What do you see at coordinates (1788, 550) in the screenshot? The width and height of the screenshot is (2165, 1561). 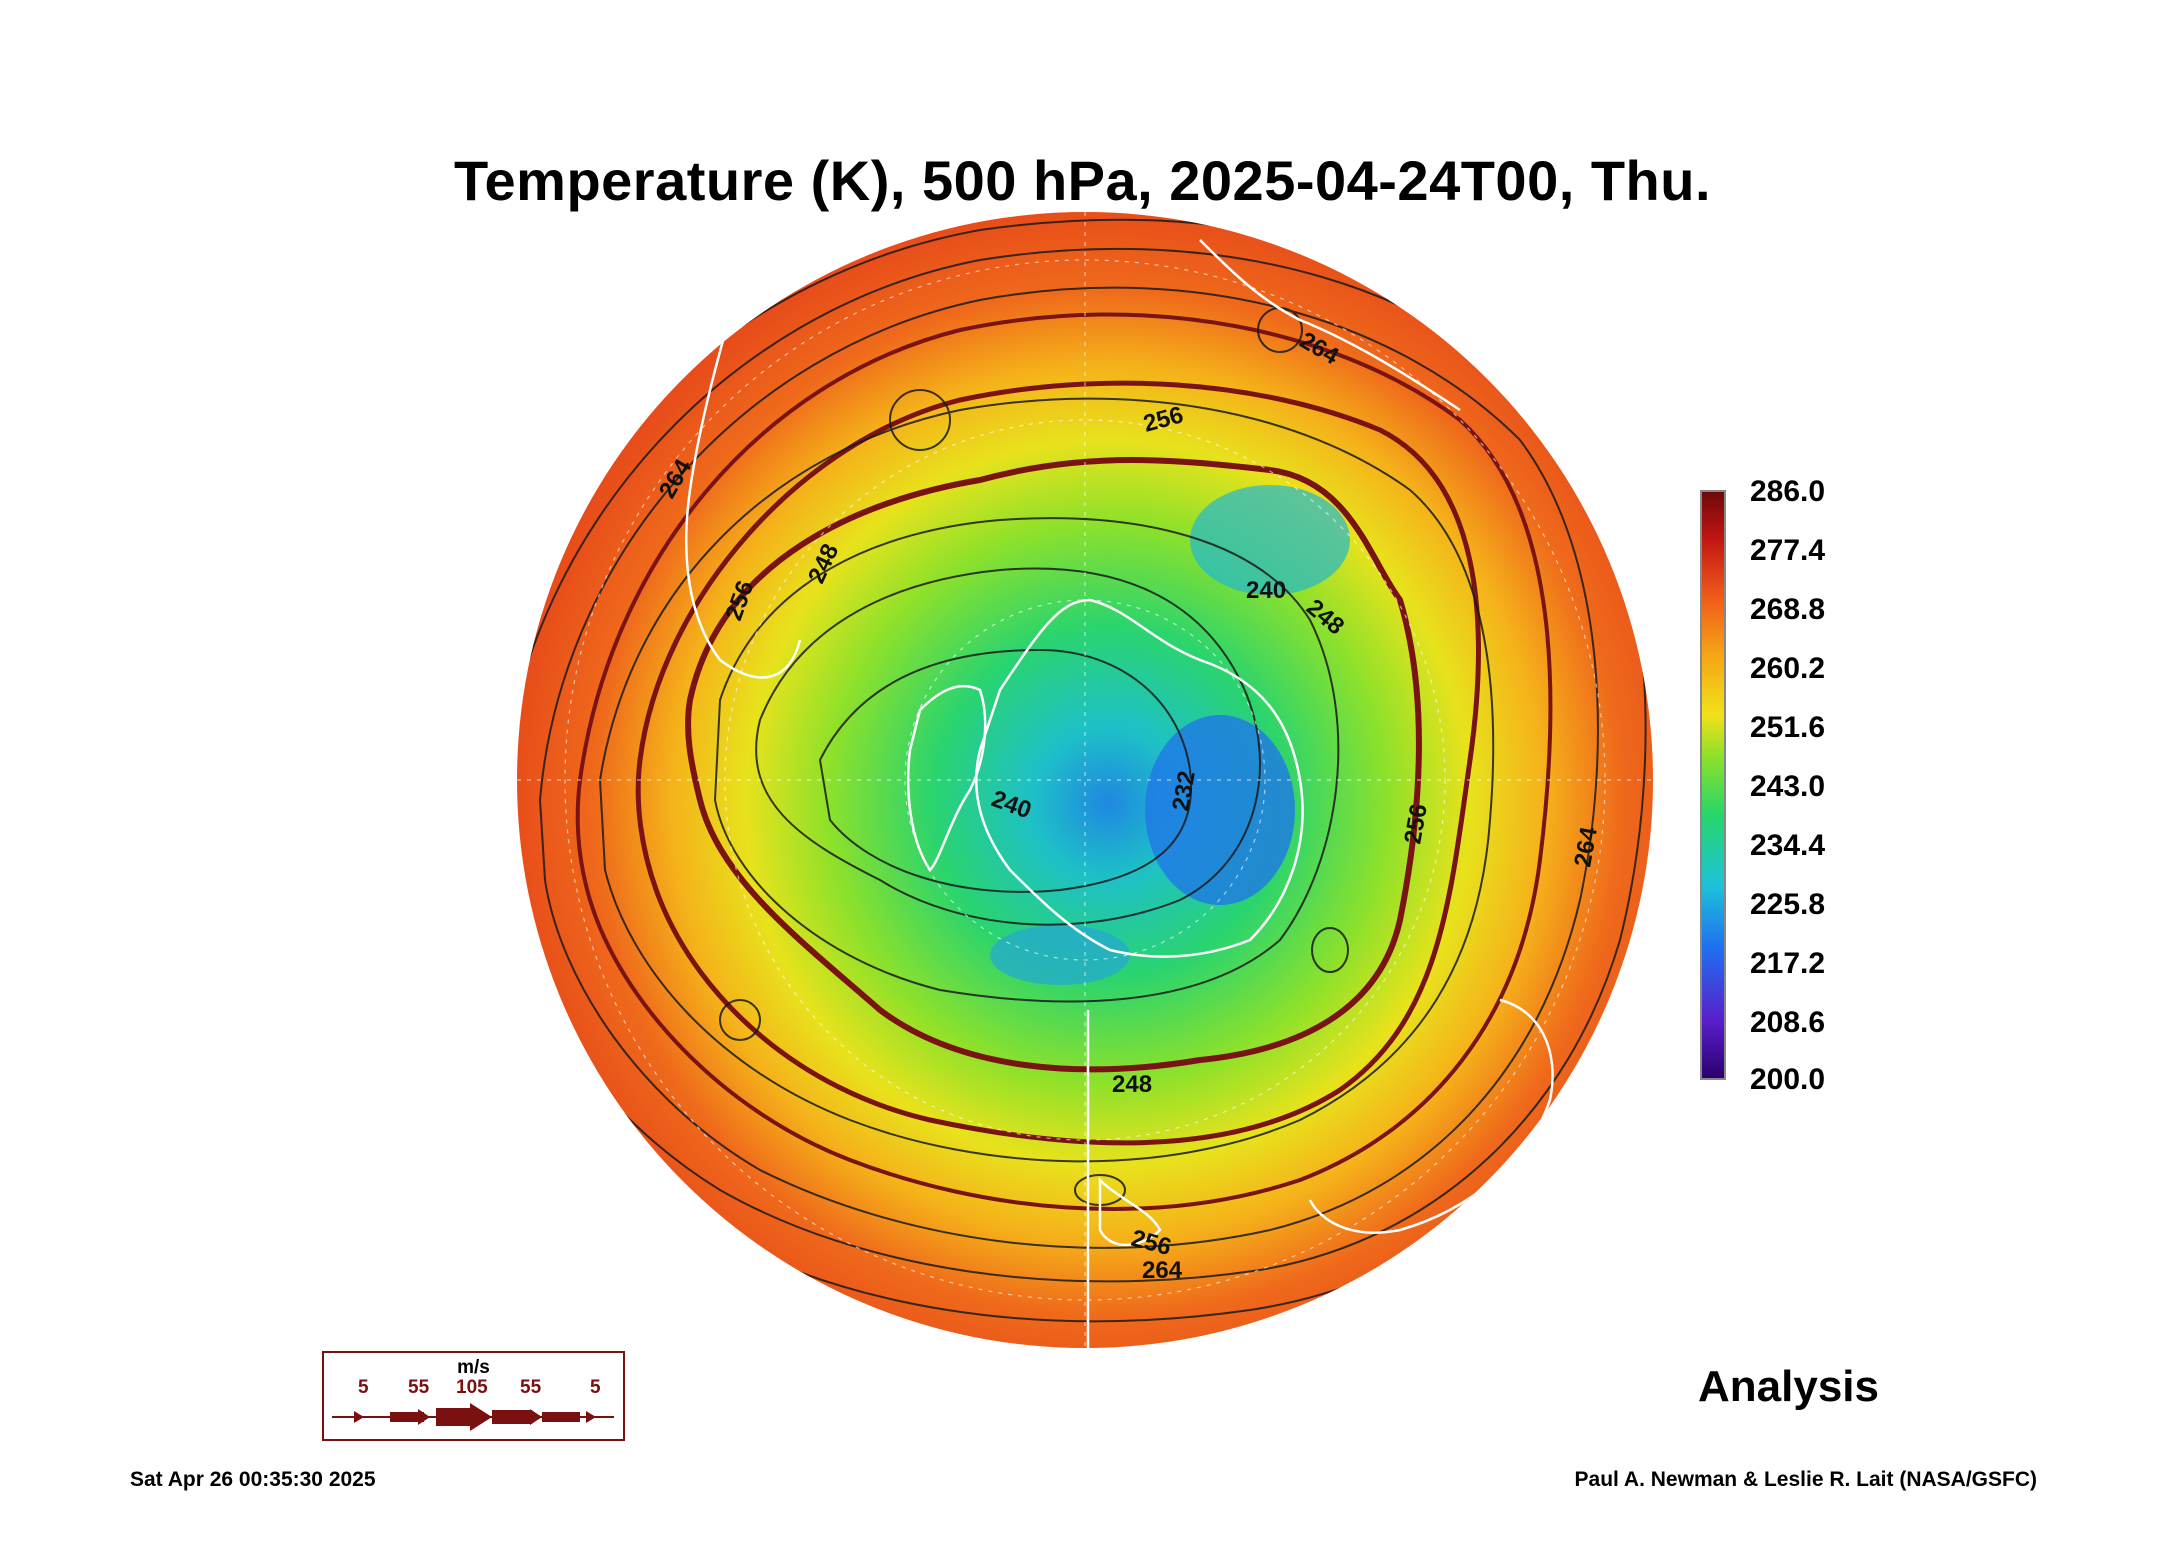 I see `colorbar-tick: 277.4` at bounding box center [1788, 550].